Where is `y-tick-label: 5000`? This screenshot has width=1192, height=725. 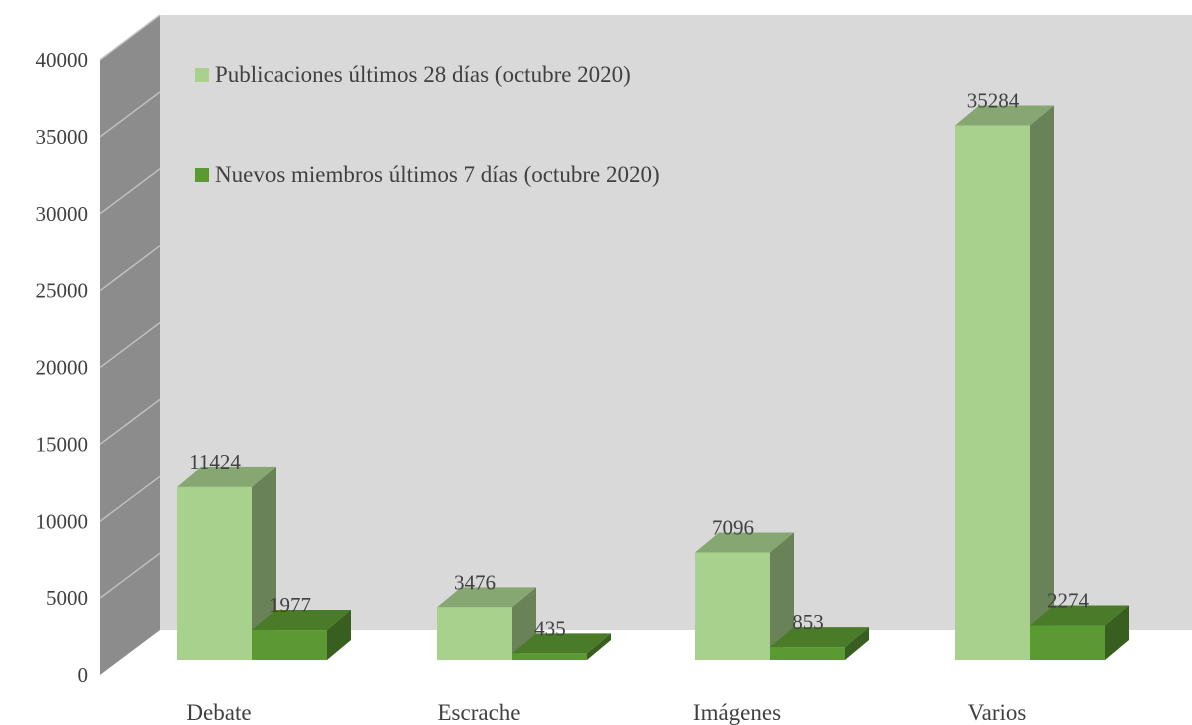
y-tick-label: 5000 is located at coordinates (67, 598).